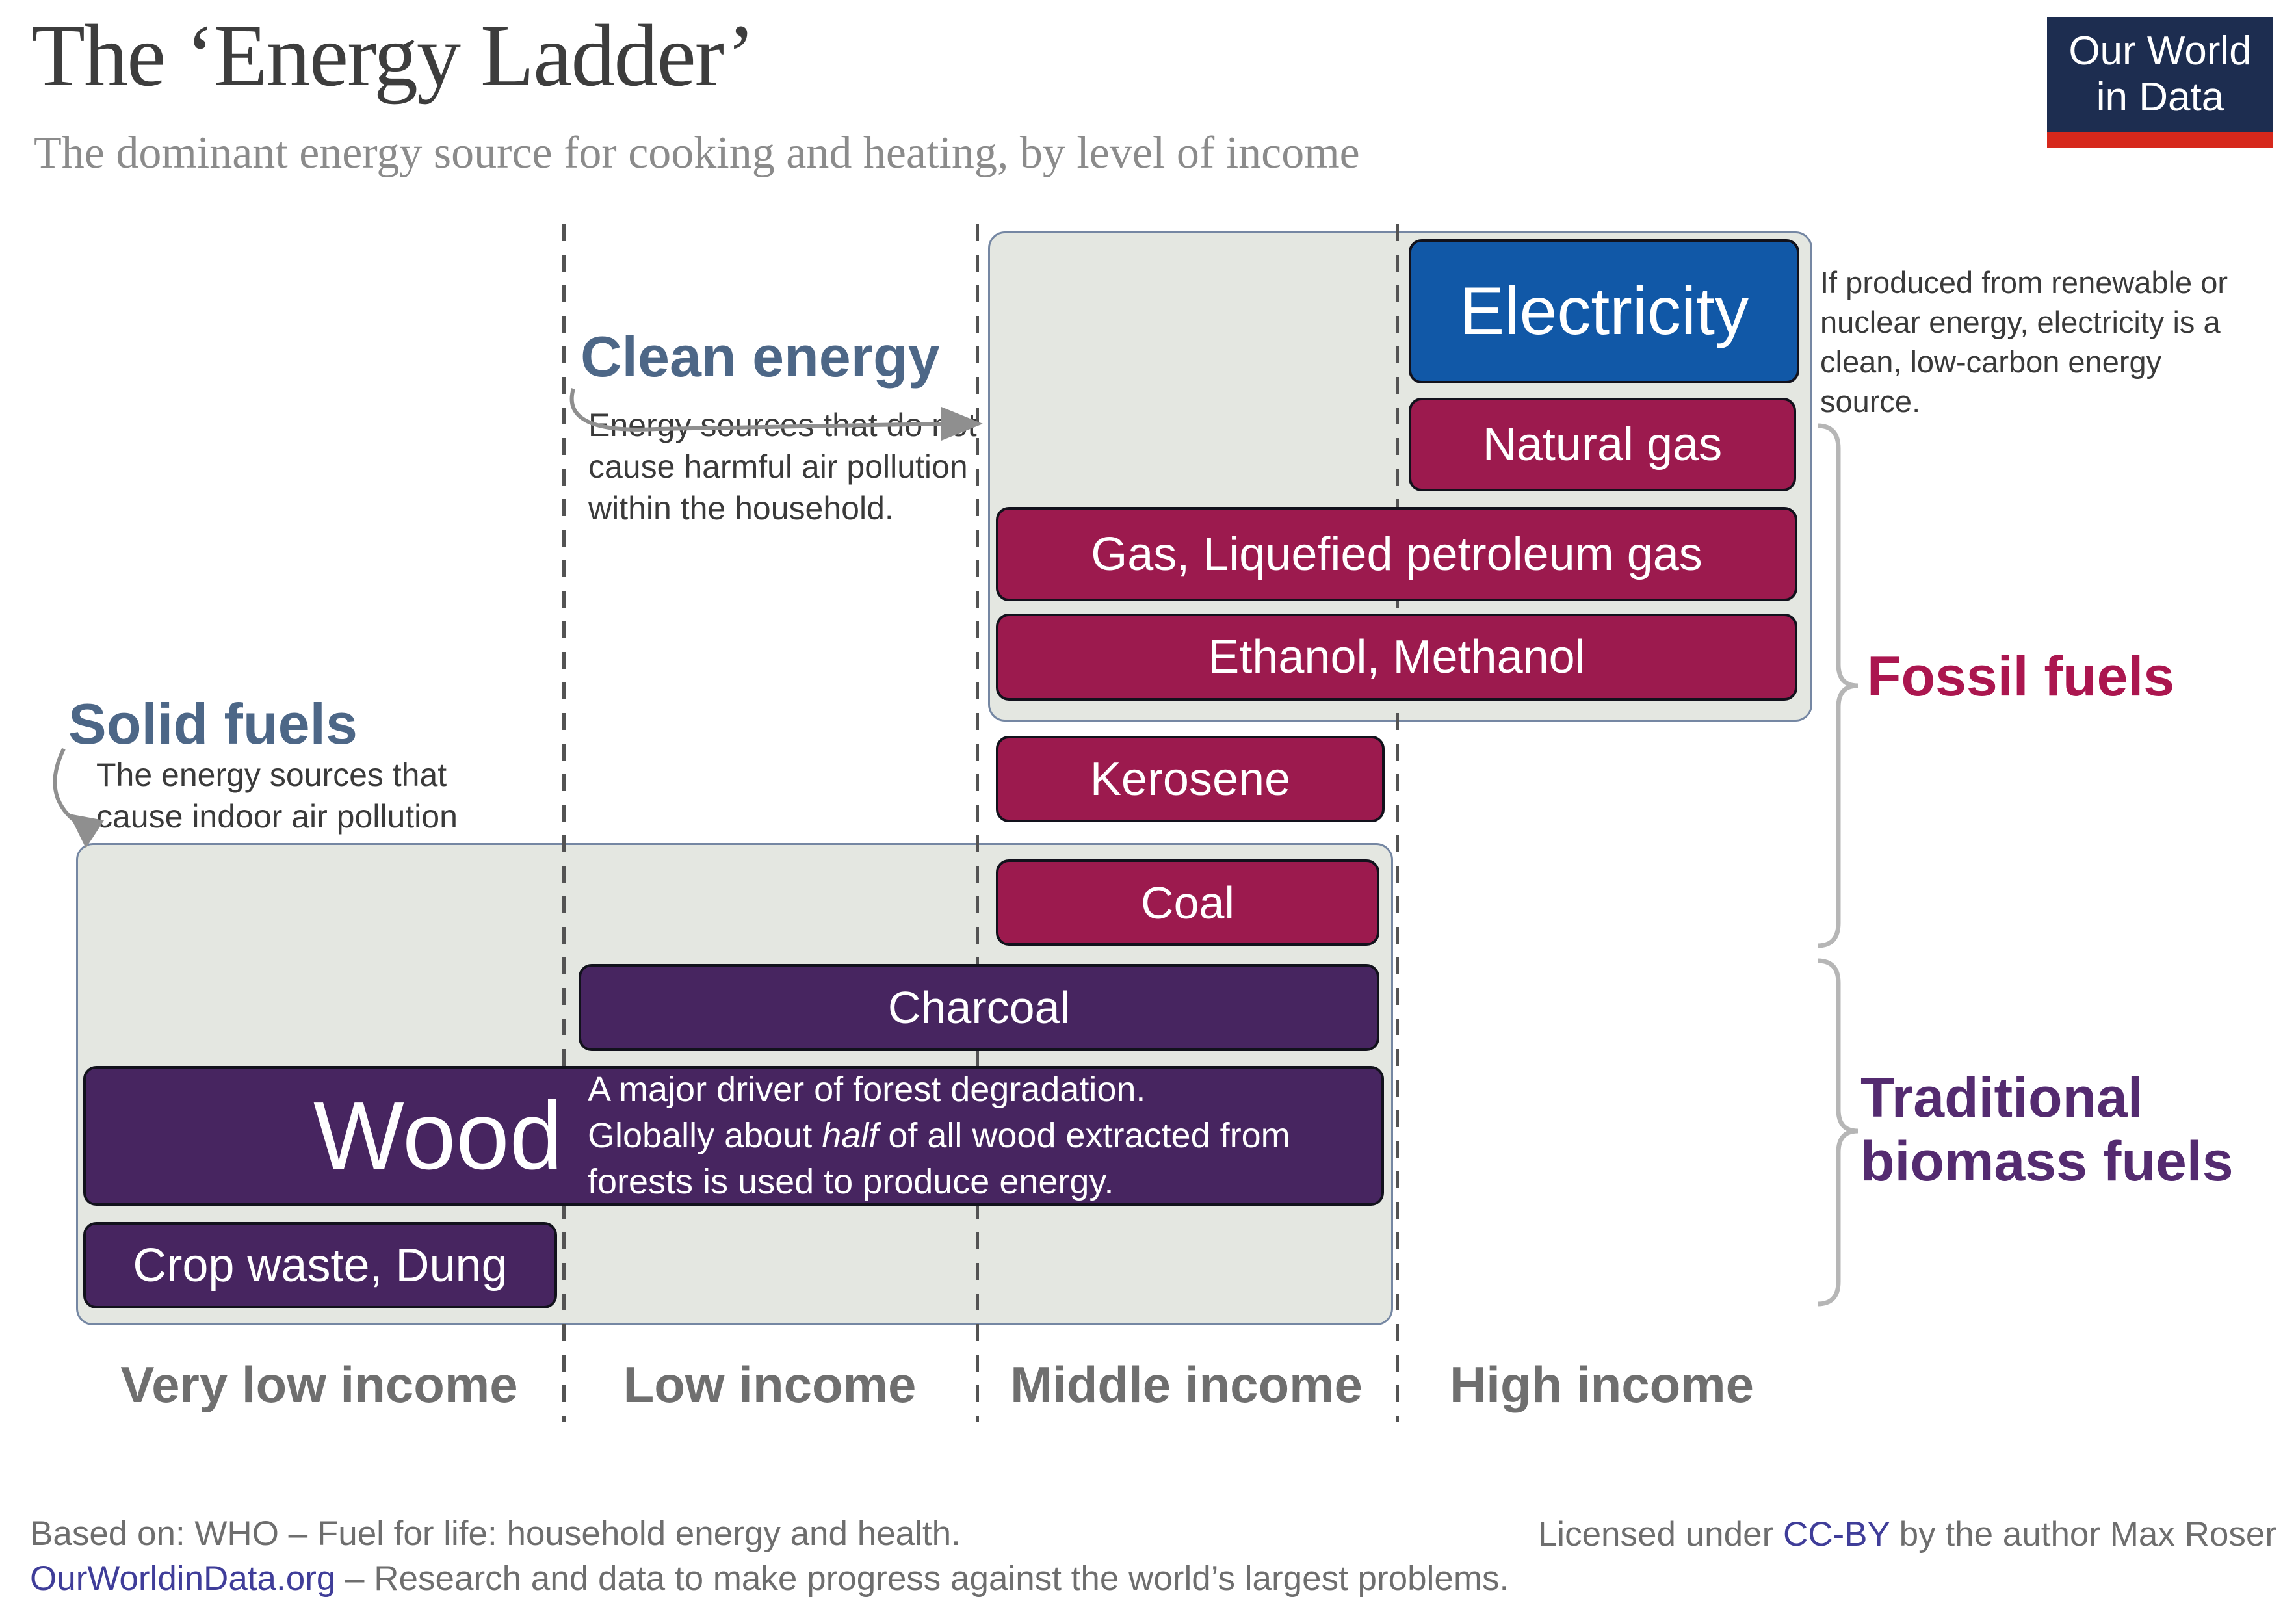 This screenshot has height=1599, width=2296. I want to click on bar-crop-waste-dung: Crop waste, Dung, so click(320, 1265).